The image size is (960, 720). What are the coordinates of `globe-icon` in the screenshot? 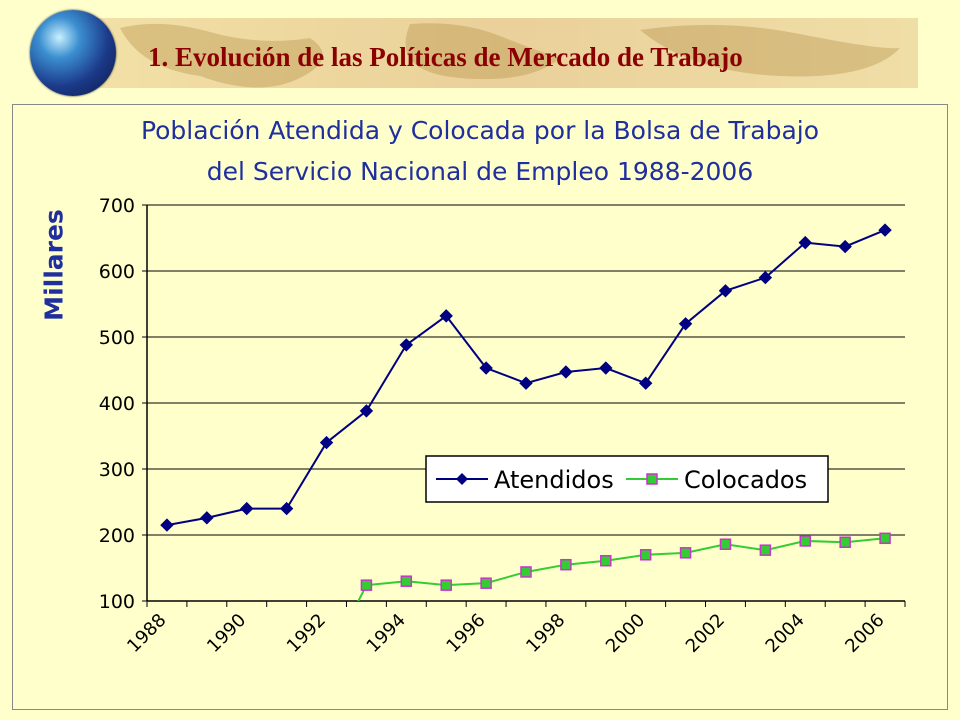 It's located at (73, 53).